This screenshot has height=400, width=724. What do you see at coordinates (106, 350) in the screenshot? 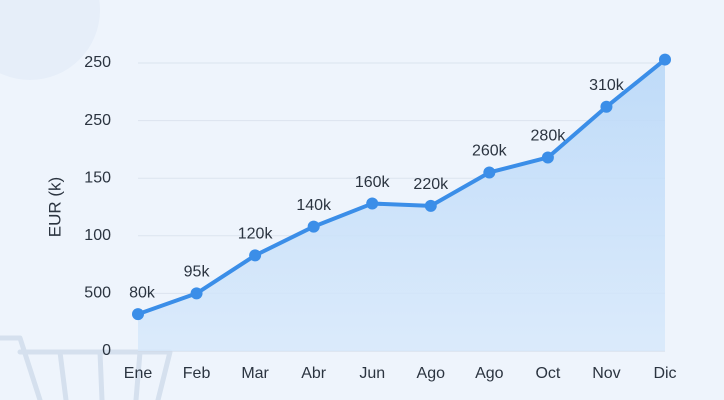
I see `y-tick-label: 0` at bounding box center [106, 350].